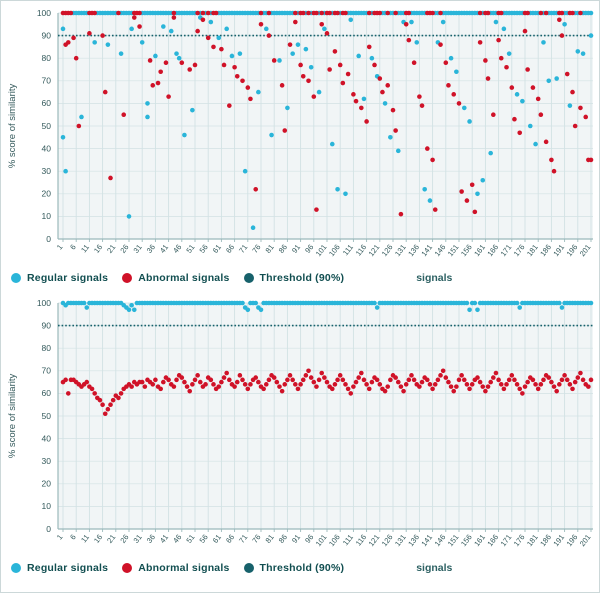  What do you see at coordinates (47, 348) in the screenshot?
I see `svg-text: 80` at bounding box center [47, 348].